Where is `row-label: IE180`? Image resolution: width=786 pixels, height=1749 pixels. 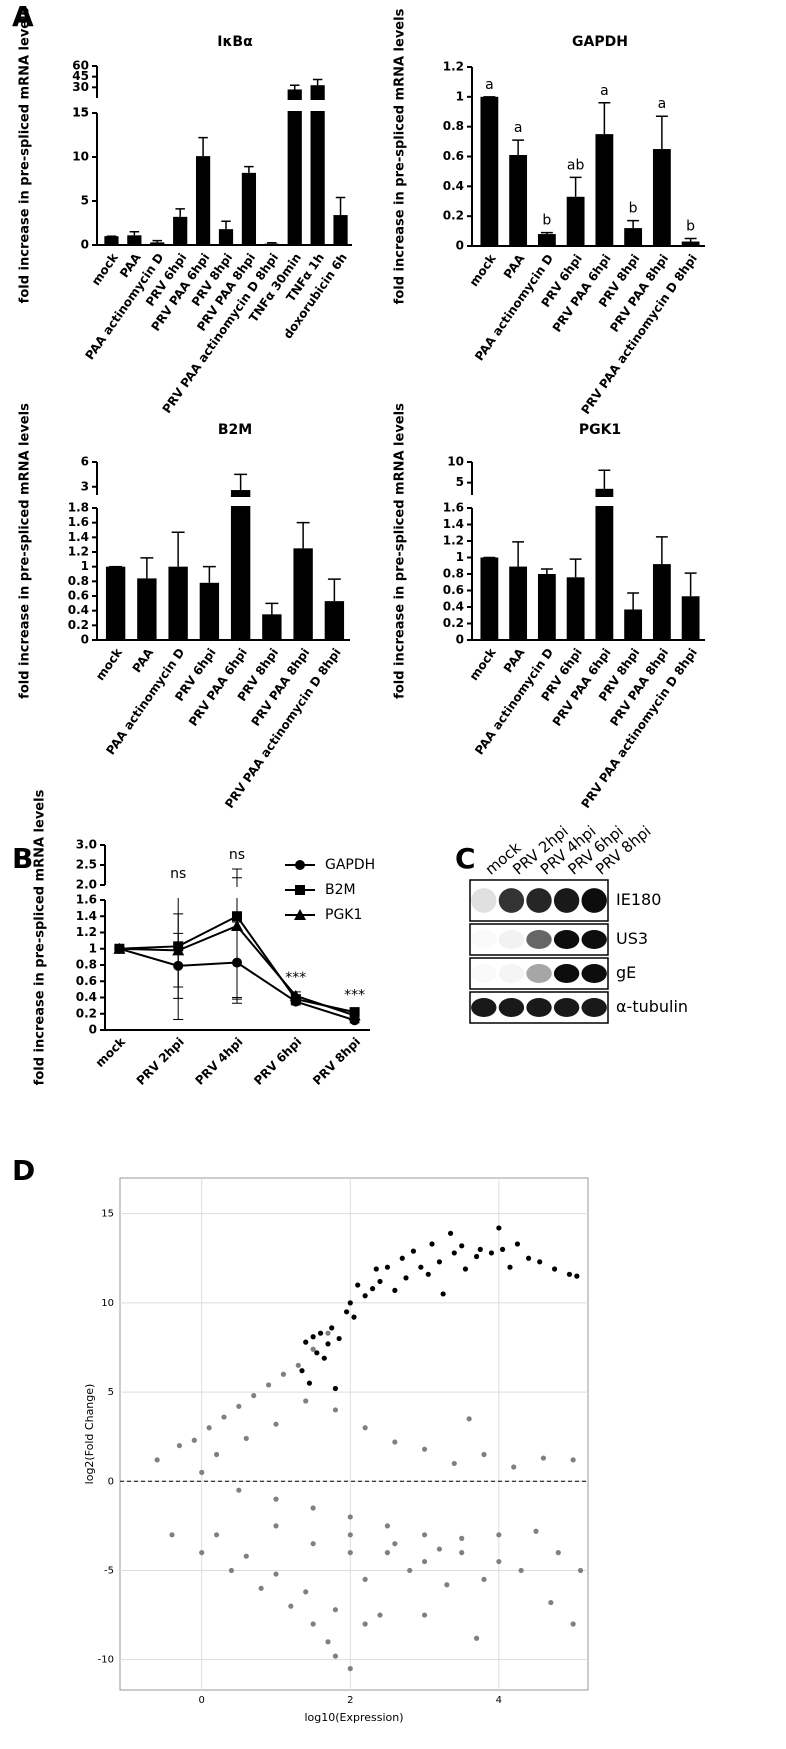
row-label: IE180 is located at coordinates (638, 899).